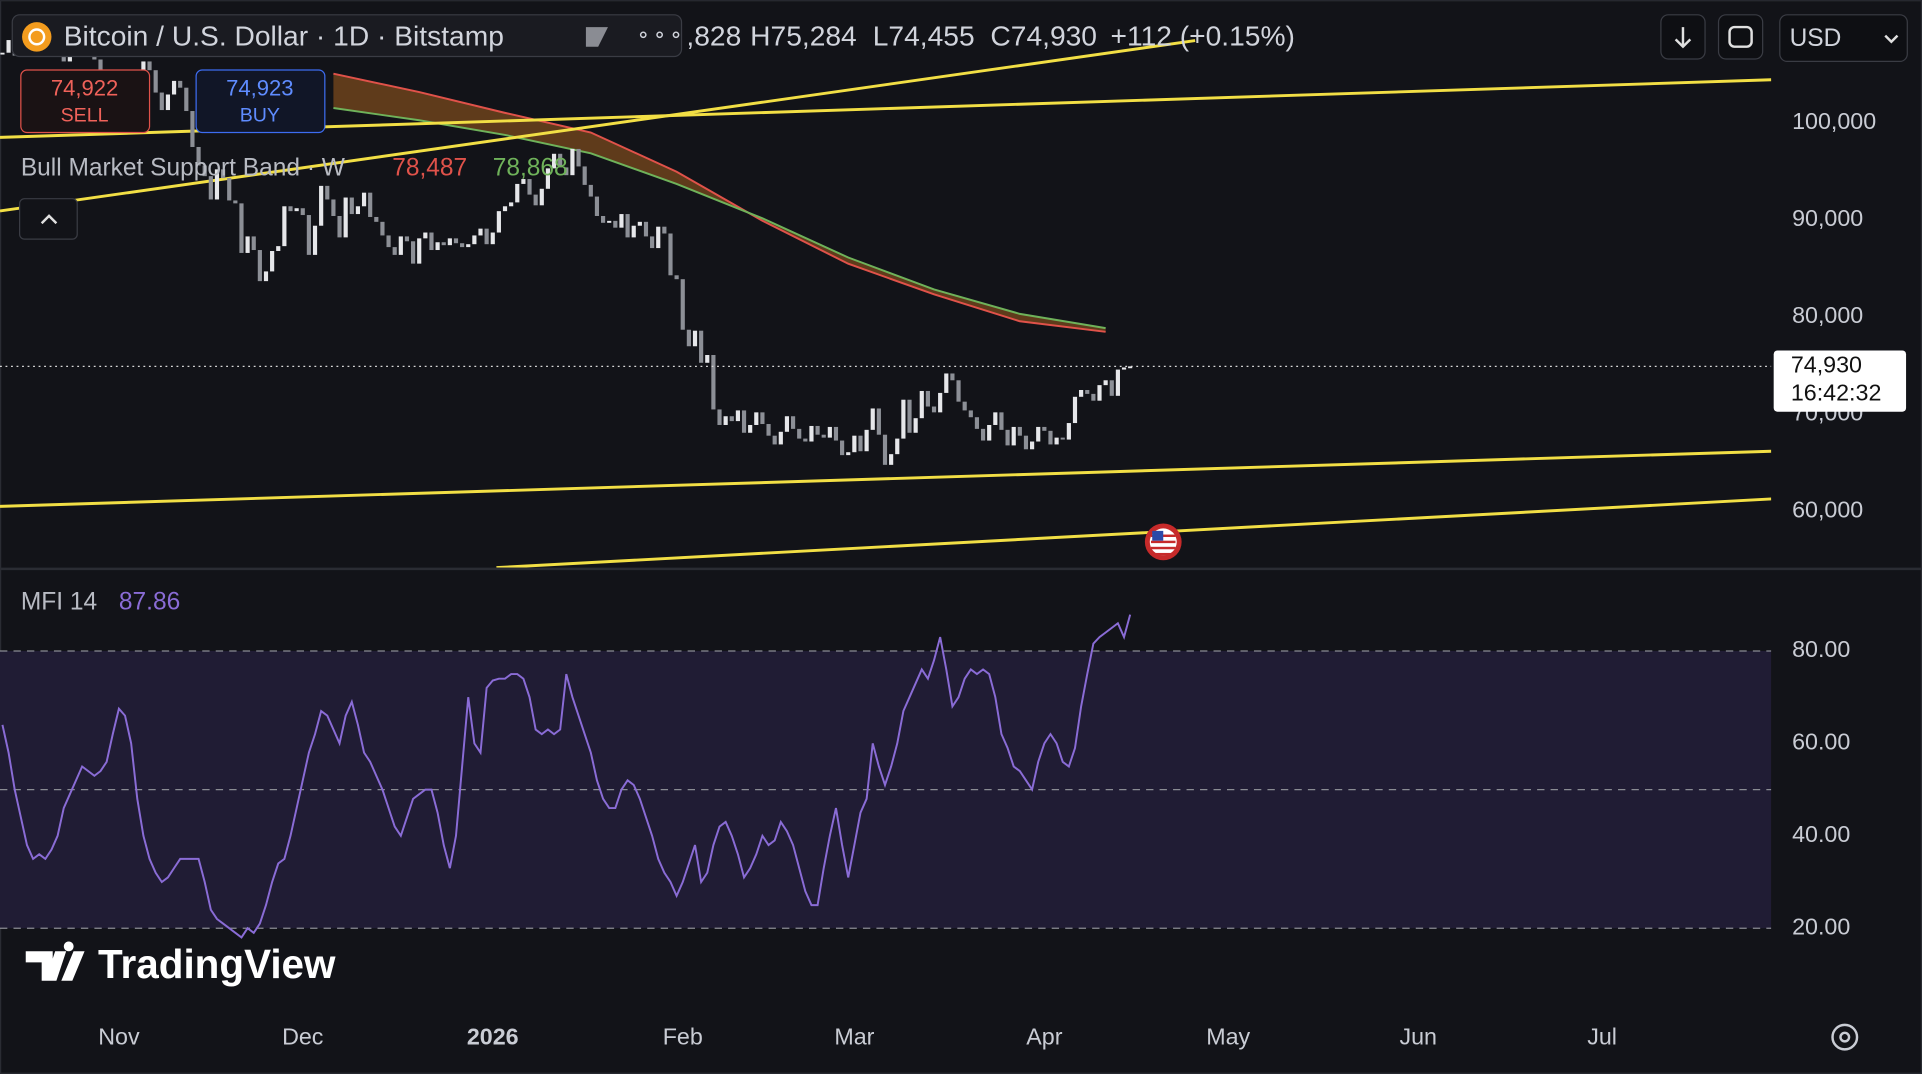 The height and width of the screenshot is (1074, 1922). What do you see at coordinates (55, 961) in the screenshot?
I see `tv-logo-mark` at bounding box center [55, 961].